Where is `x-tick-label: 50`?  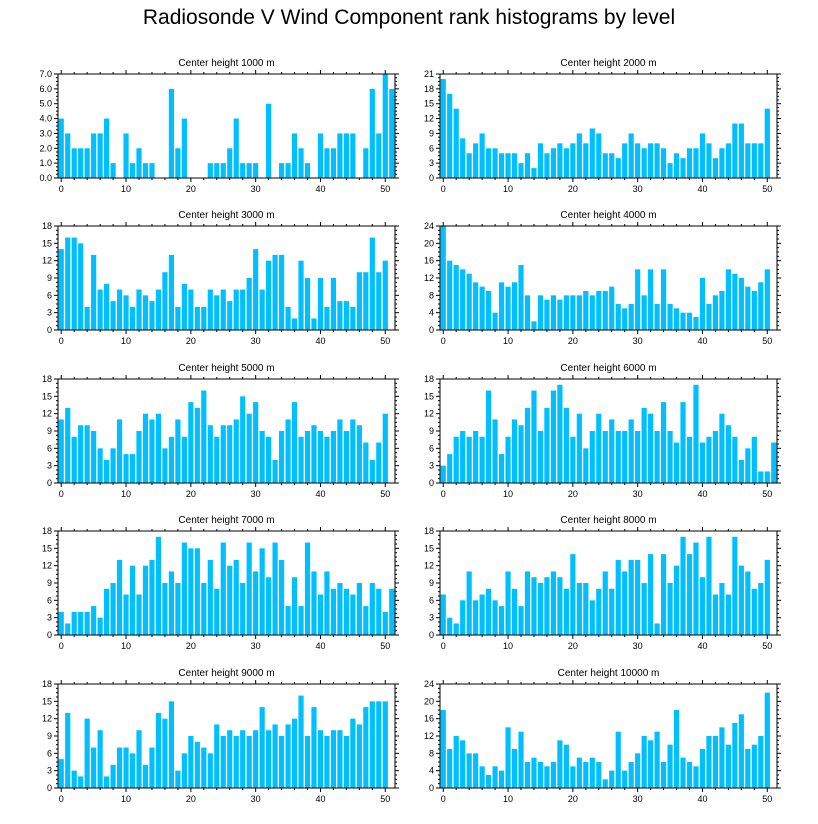
x-tick-label: 50 is located at coordinates (767, 646).